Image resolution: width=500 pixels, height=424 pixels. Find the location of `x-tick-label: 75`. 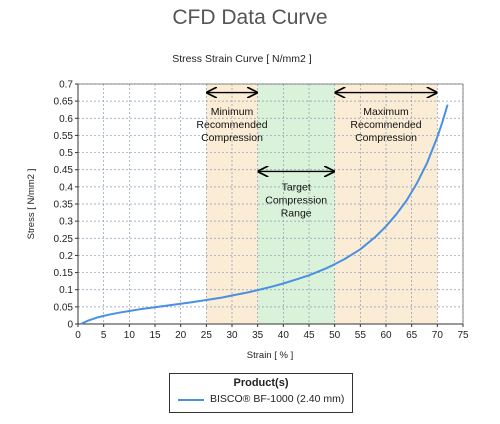

x-tick-label: 75 is located at coordinates (463, 335).